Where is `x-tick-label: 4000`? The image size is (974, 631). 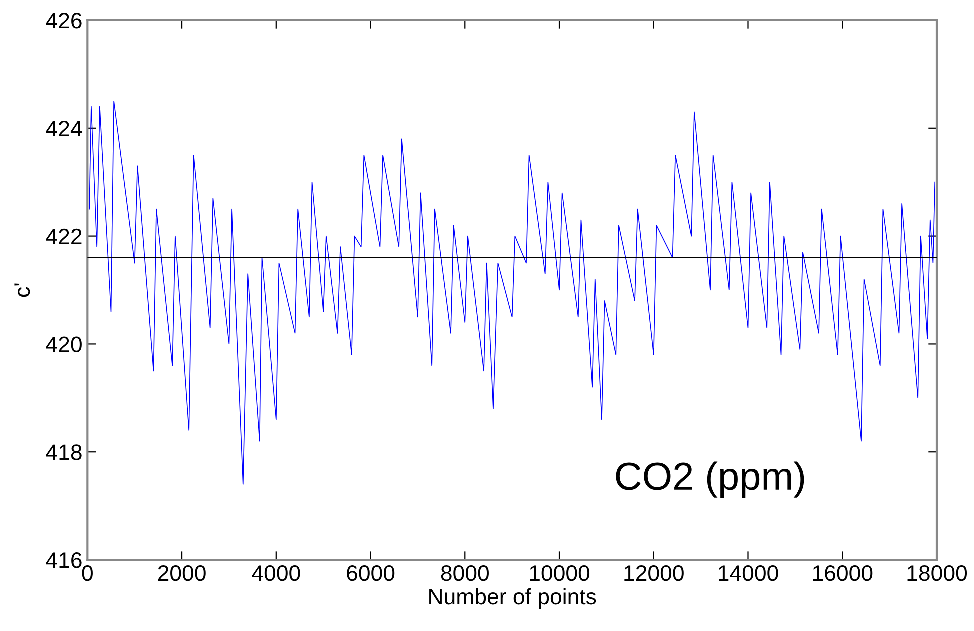
x-tick-label: 4000 is located at coordinates (276, 573).